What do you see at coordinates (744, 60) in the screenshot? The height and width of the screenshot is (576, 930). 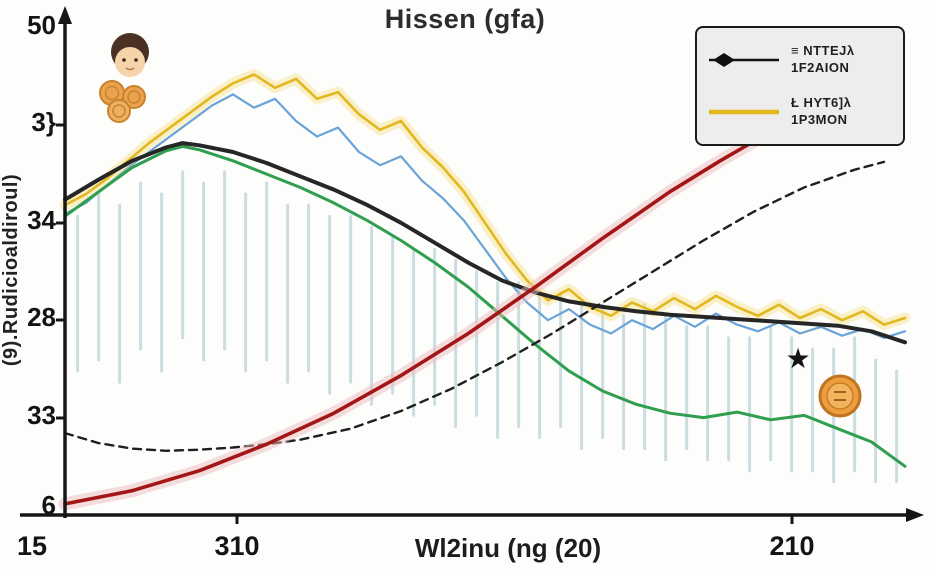 I see `black-diamond-line-icon` at bounding box center [744, 60].